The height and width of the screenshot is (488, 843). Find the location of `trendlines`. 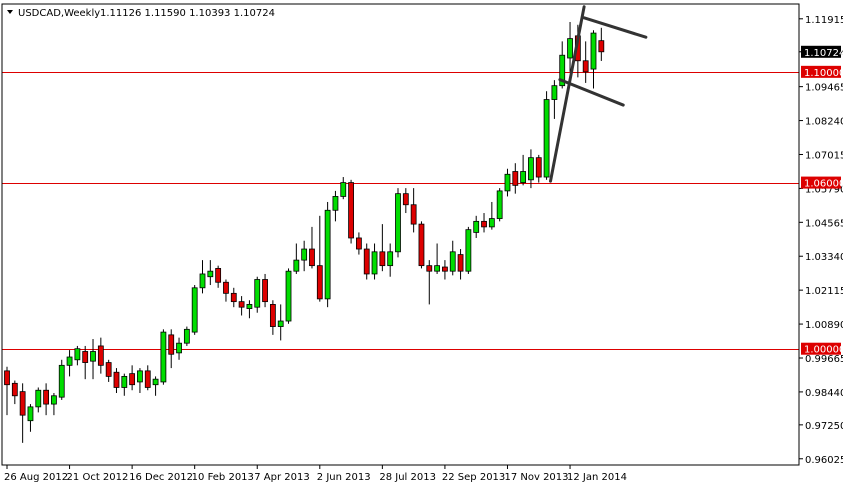

trendlines is located at coordinates (598, 94).